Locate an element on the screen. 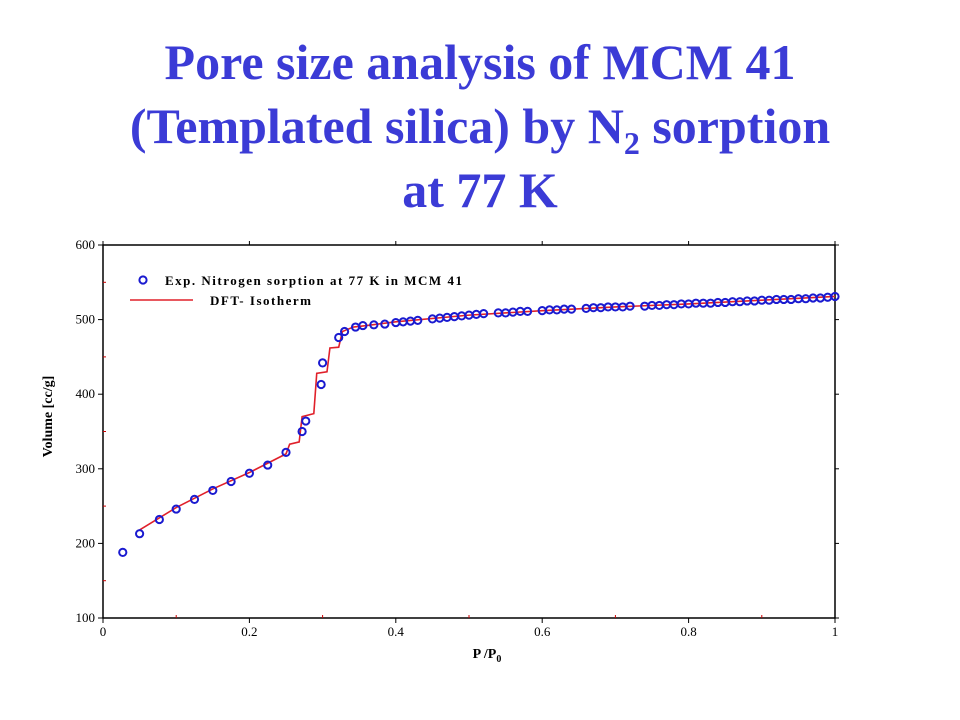  legend-label-exp: Exp. Nitrogen sorption at 77 K in MCM 41 is located at coordinates (314, 280).